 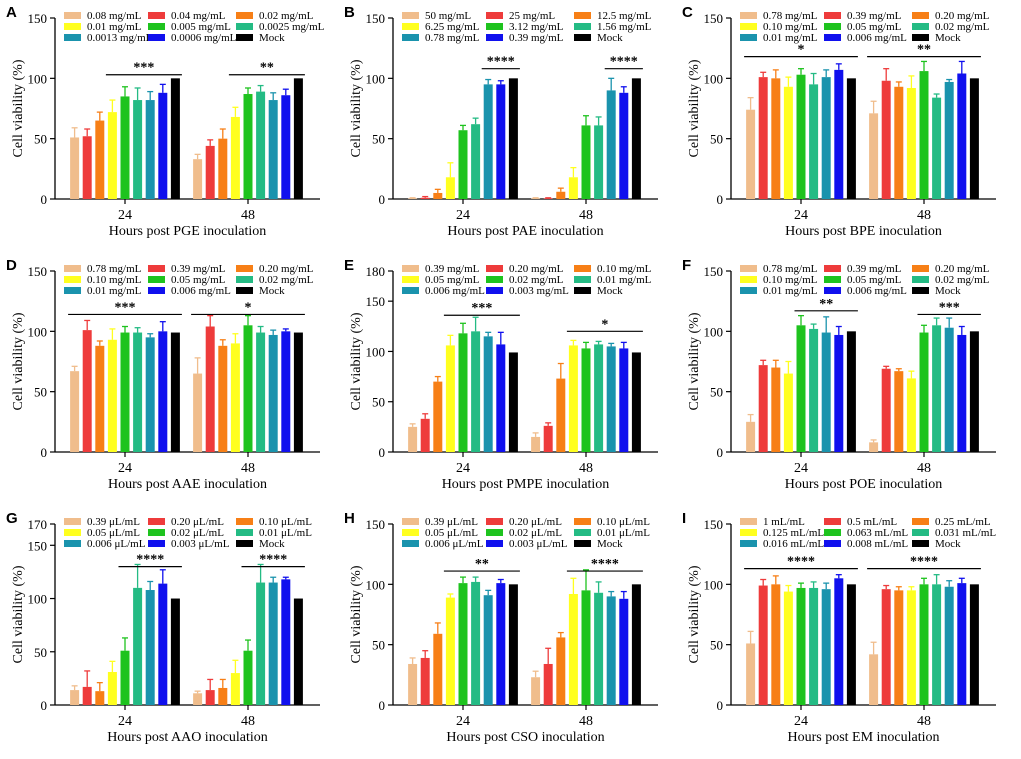 I want to click on legend-label: 0.02 μL/mL, so click(x=535, y=533).